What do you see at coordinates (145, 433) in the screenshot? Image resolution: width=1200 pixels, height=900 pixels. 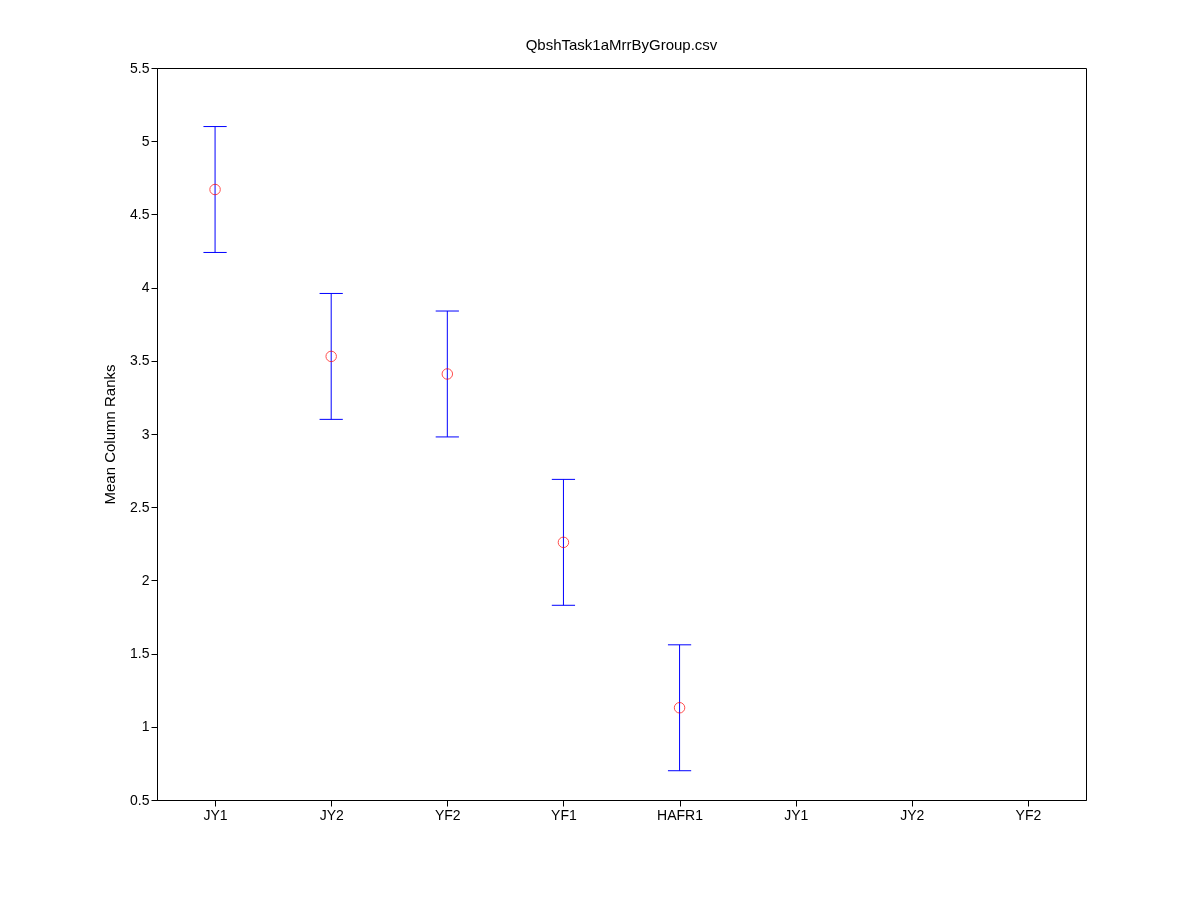 I see `y-tick-label: 3` at bounding box center [145, 433].